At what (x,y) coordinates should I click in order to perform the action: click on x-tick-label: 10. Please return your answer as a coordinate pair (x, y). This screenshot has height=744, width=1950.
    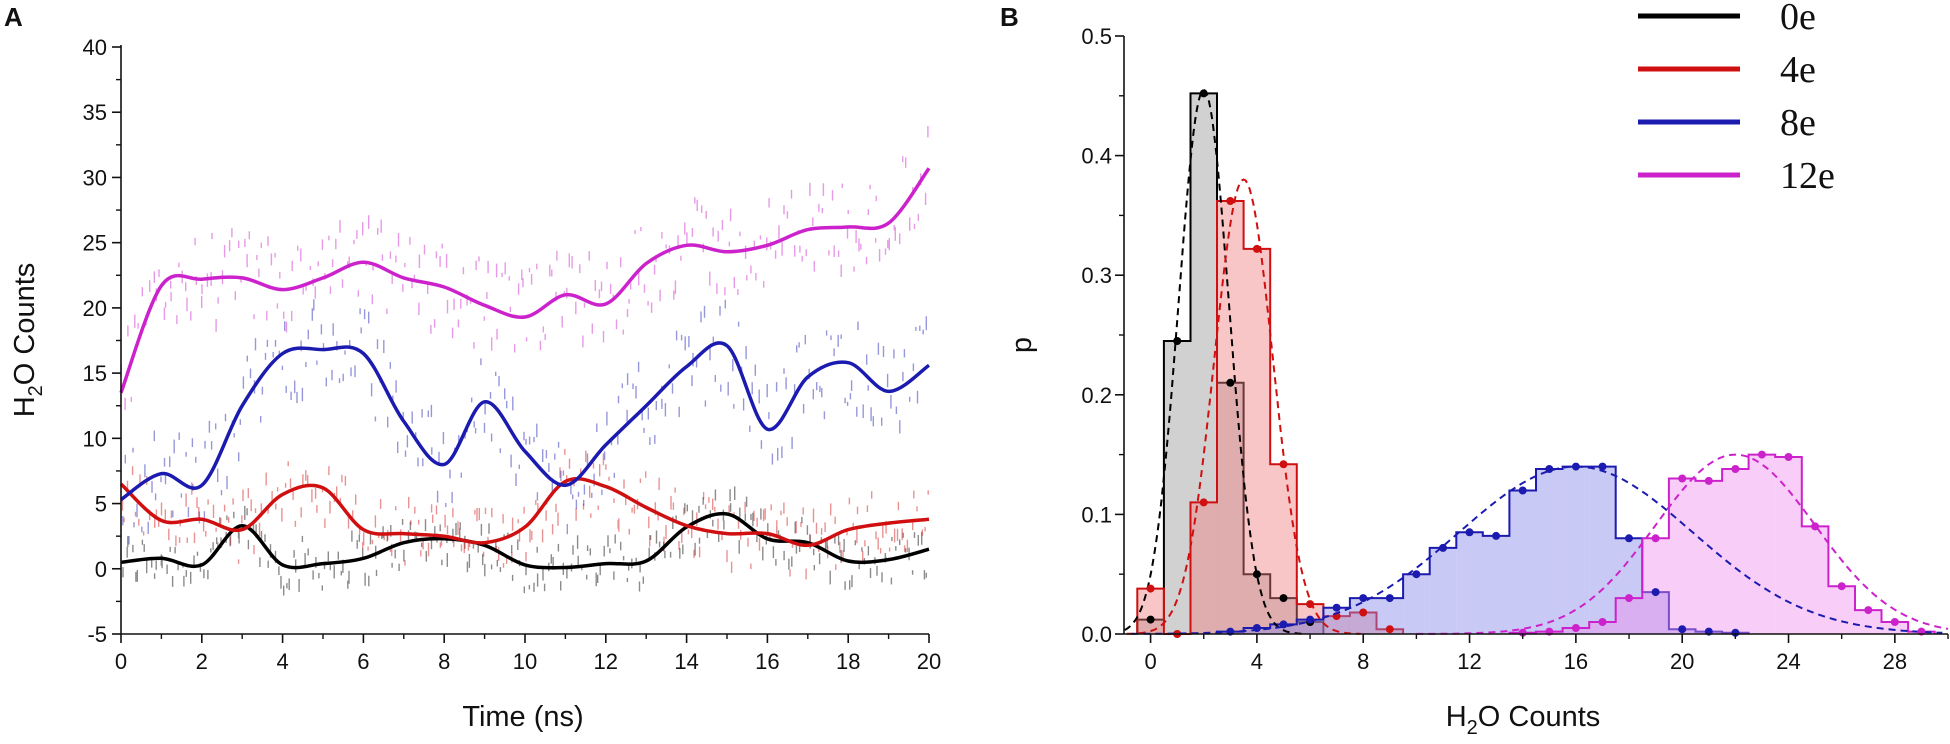
    Looking at the image, I should click on (525, 661).